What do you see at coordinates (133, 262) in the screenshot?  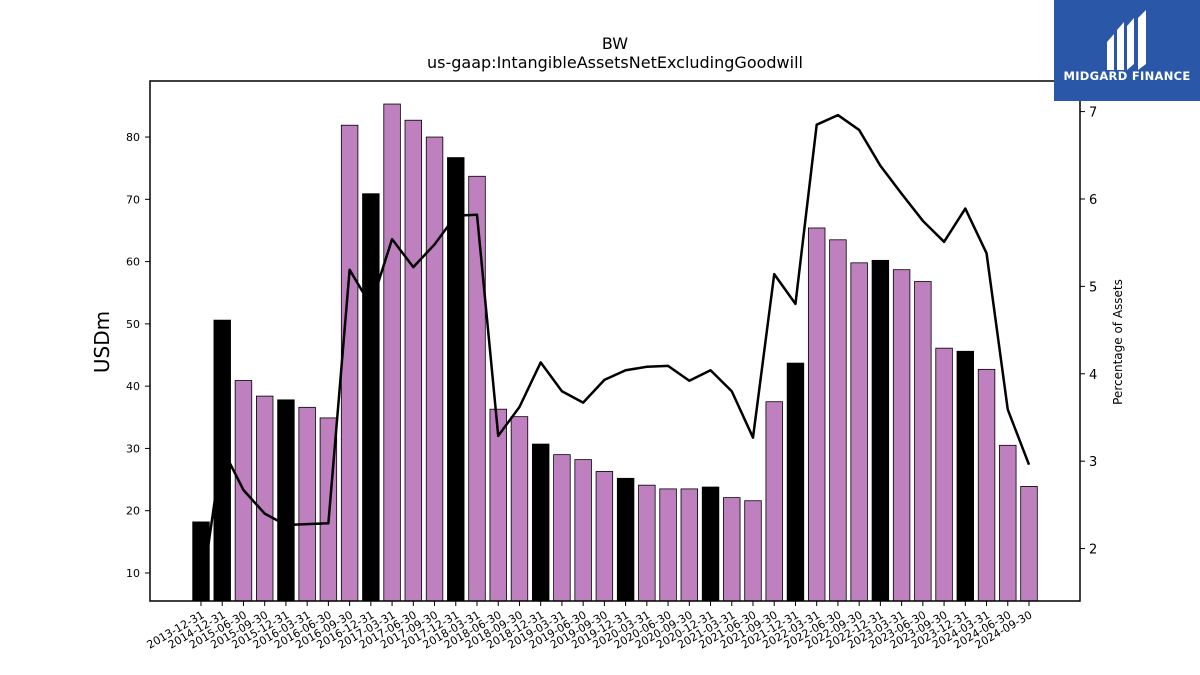 I see `y-tick-label-60: 60` at bounding box center [133, 262].